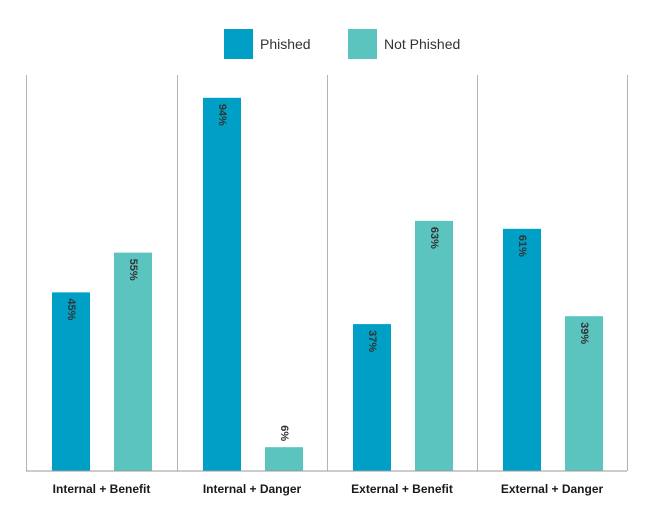 Image resolution: width=654 pixels, height=506 pixels. I want to click on bar-not-phished-internal-danger, so click(284, 459).